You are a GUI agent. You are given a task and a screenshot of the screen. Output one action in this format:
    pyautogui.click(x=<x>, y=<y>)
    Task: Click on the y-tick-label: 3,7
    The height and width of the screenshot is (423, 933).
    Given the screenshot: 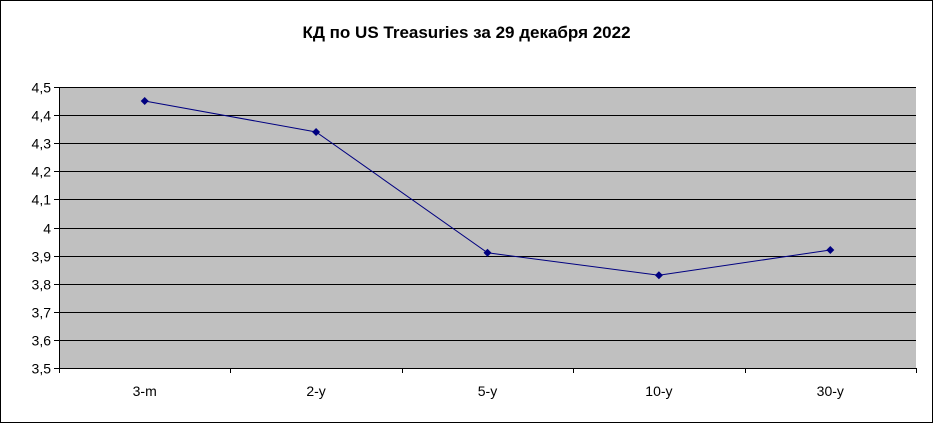 What is the action you would take?
    pyautogui.click(x=42, y=313)
    